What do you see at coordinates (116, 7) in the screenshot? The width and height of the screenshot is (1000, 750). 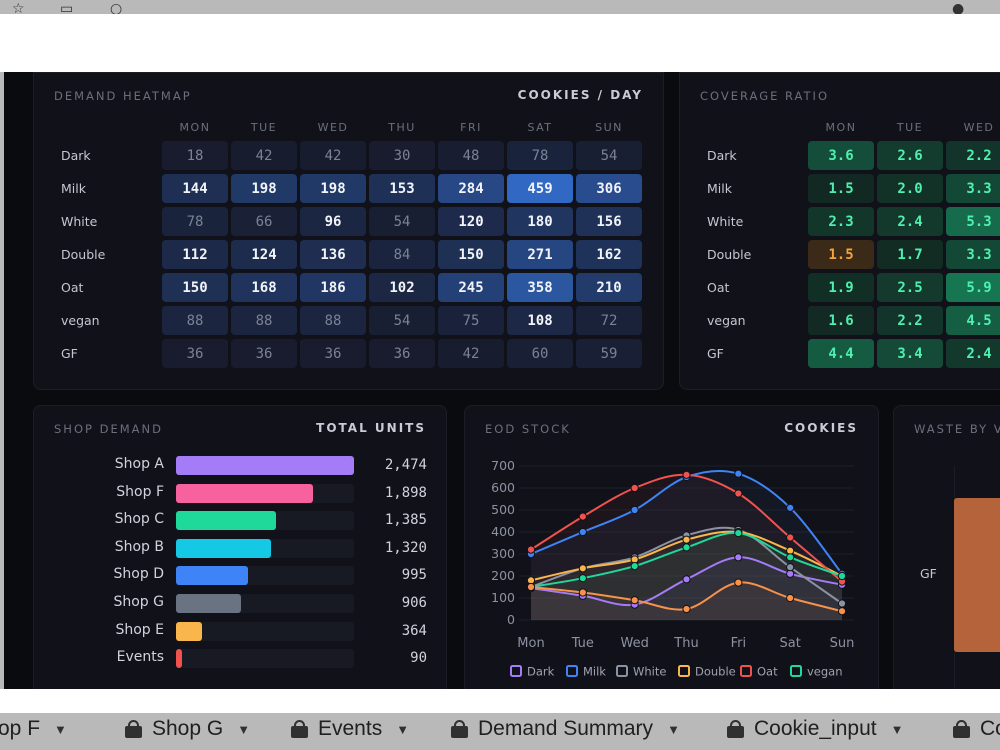 I see `search-icon: ○` at bounding box center [116, 7].